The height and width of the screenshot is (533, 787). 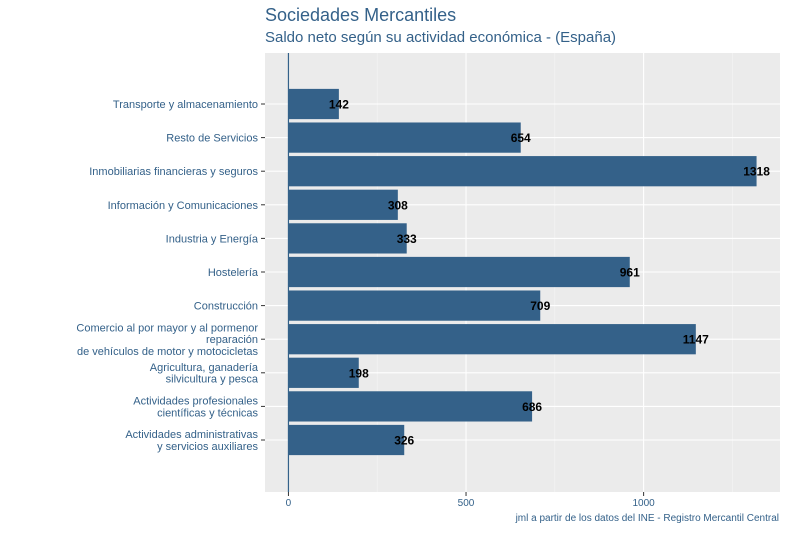 What do you see at coordinates (398, 205) in the screenshot?
I see `bar-value-label: 308` at bounding box center [398, 205].